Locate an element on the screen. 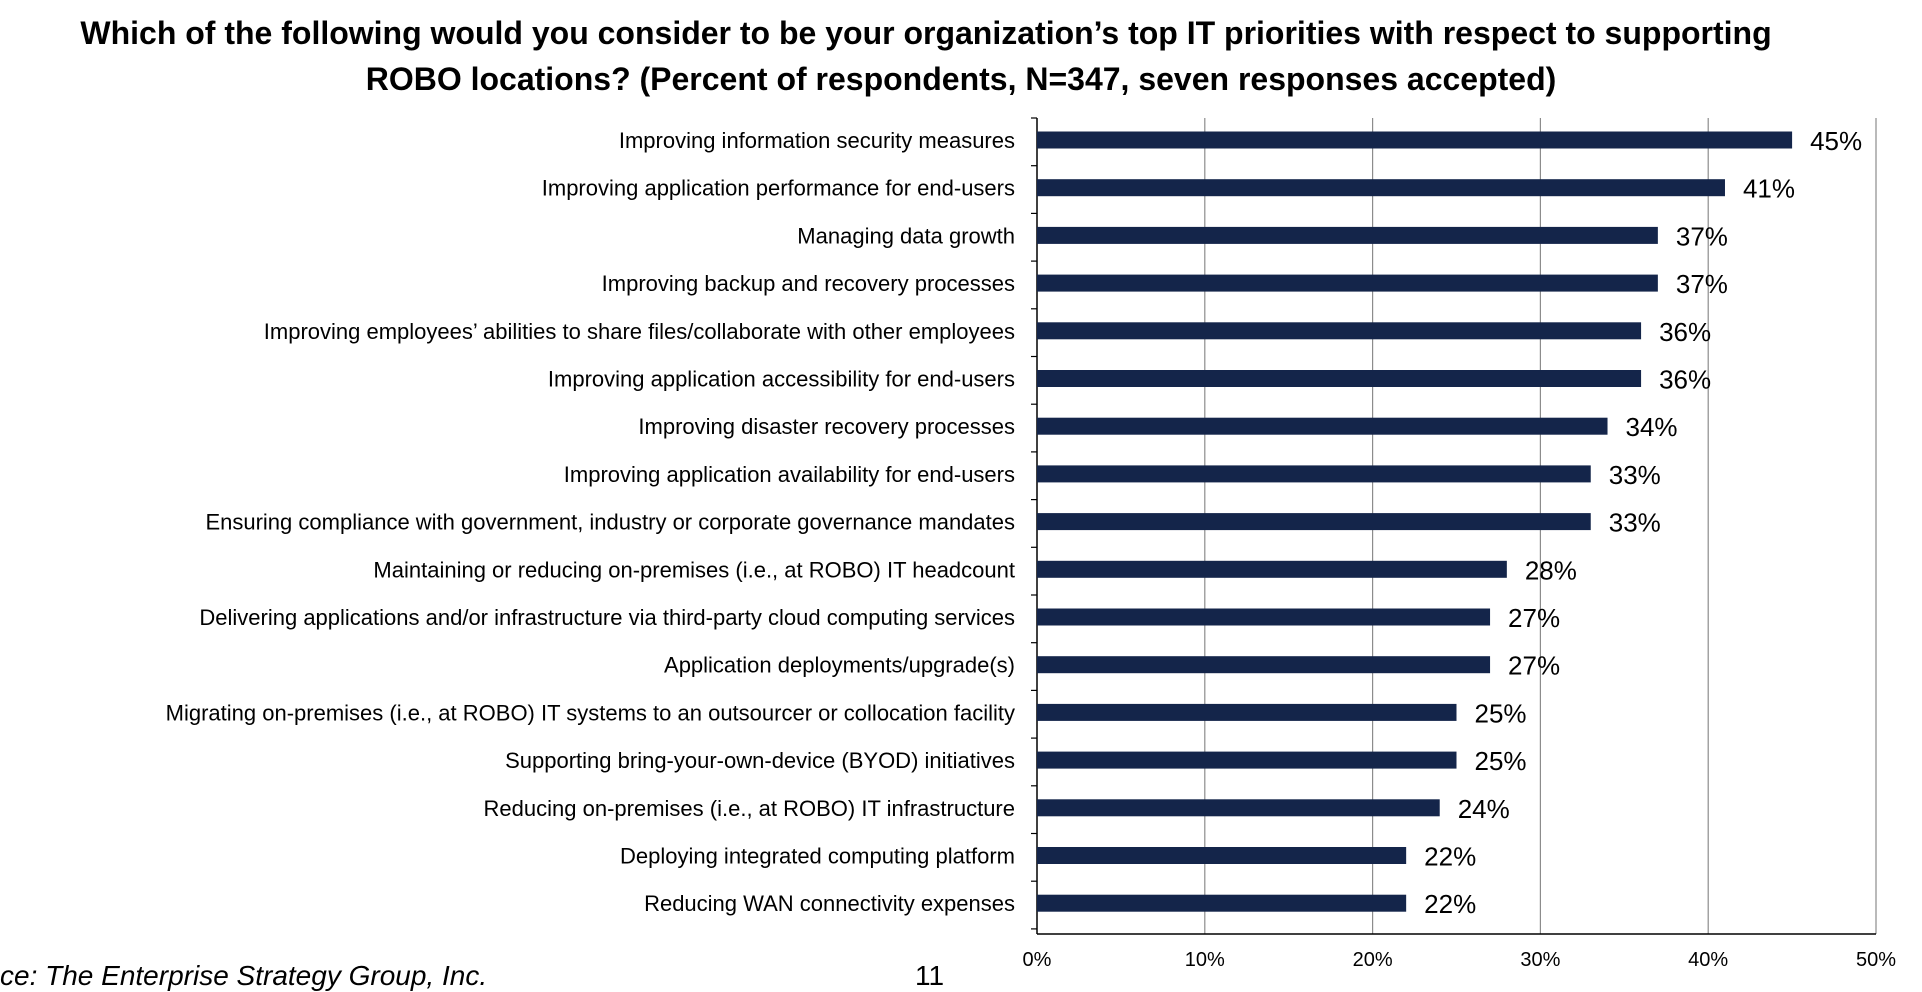 The width and height of the screenshot is (1922, 992). value-label-10: 27% is located at coordinates (1534, 618).